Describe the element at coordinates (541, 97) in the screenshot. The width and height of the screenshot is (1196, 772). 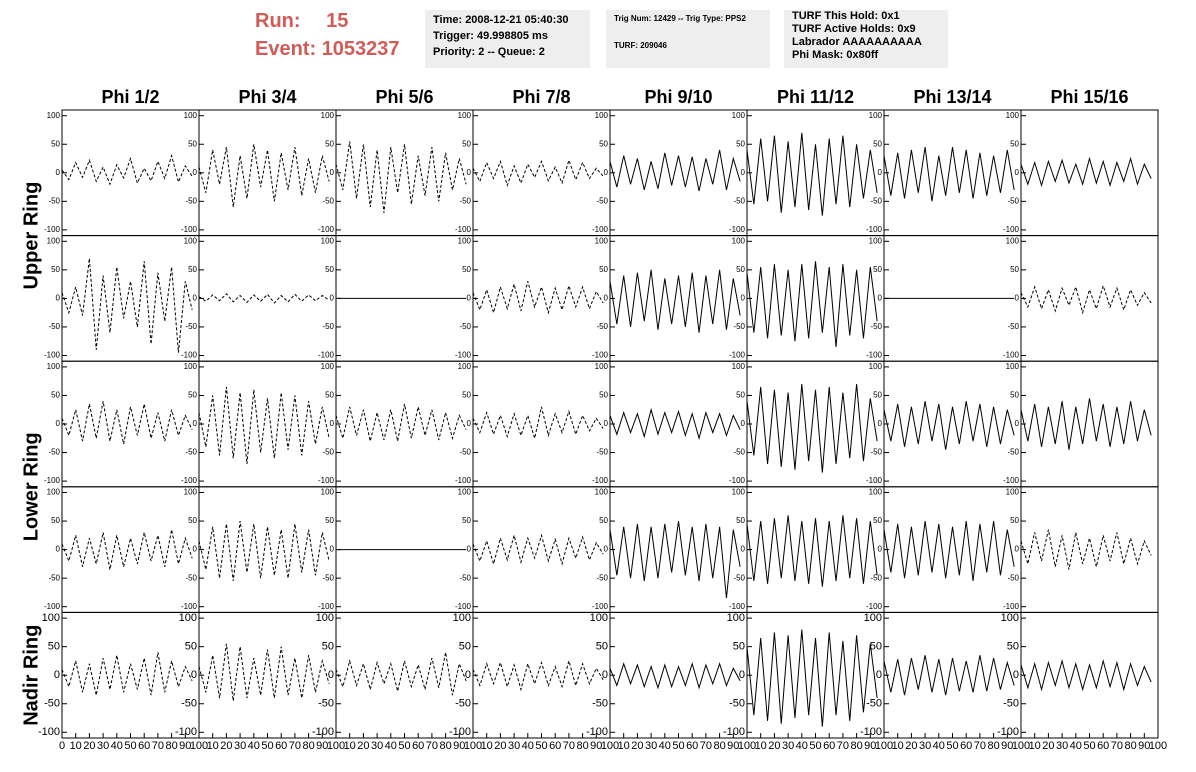
I see `column-title: Phi 7/8` at that location.